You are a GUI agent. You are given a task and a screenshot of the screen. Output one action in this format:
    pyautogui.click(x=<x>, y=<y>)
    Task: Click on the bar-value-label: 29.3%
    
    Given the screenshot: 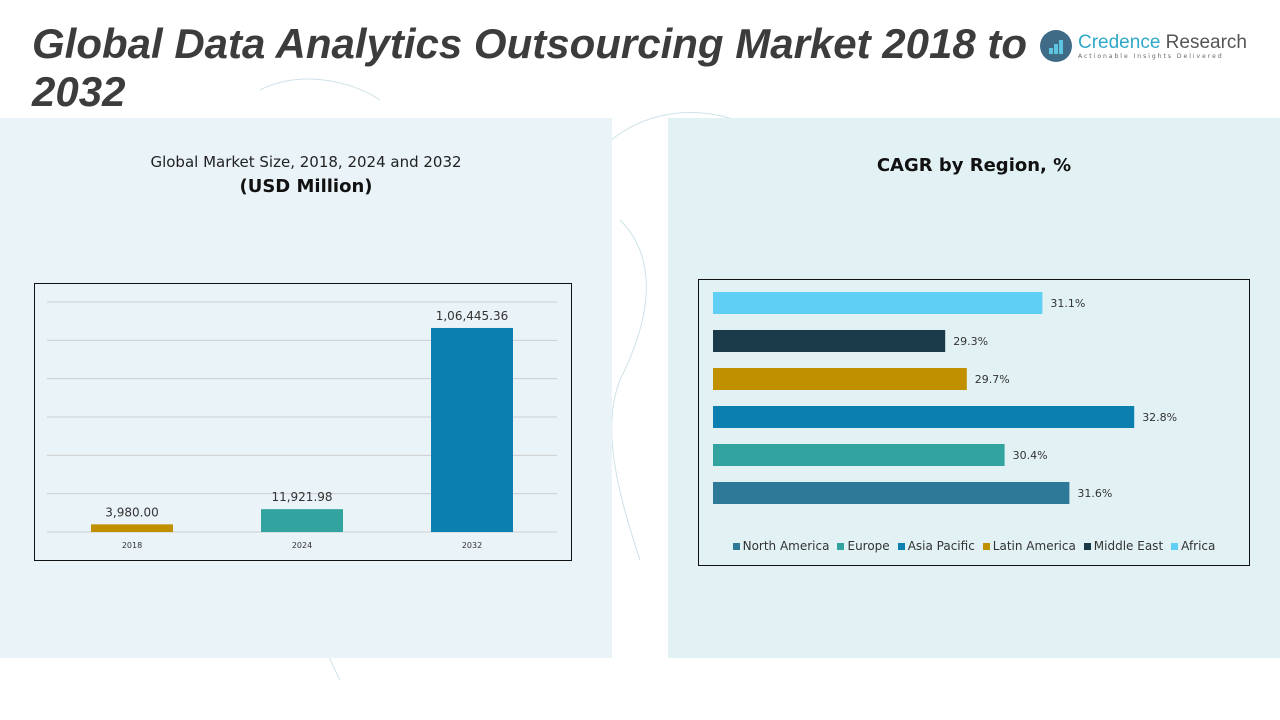 What is the action you would take?
    pyautogui.click(x=970, y=341)
    